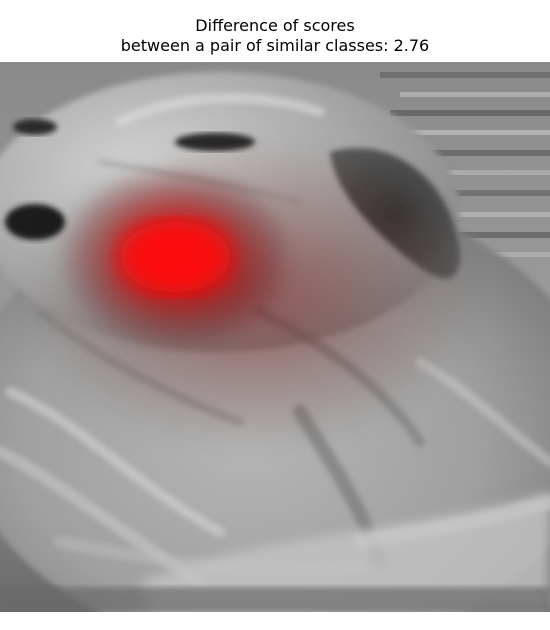 This screenshot has height=630, width=550. Describe the element at coordinates (345, 552) in the screenshot. I see `dog-paw` at that location.